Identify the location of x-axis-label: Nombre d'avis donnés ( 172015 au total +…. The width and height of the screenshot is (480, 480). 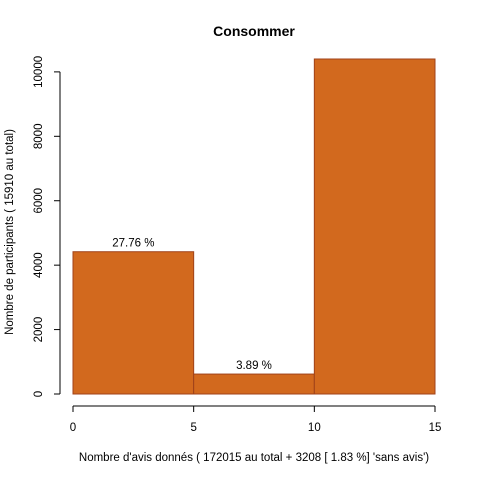
(254, 458).